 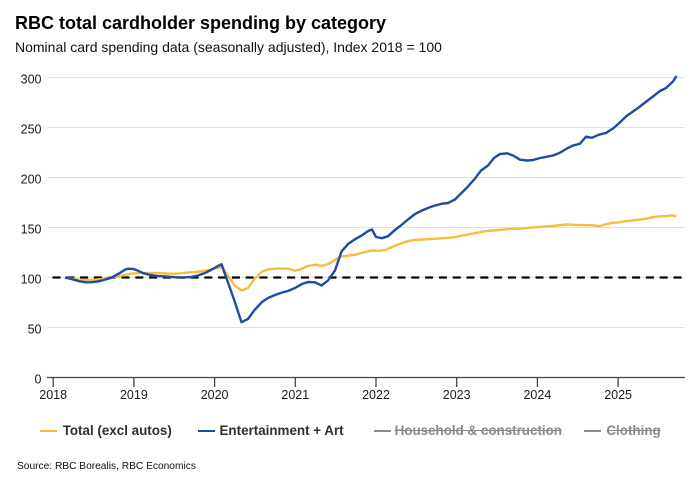 I want to click on svg-text: 150, so click(x=31, y=229).